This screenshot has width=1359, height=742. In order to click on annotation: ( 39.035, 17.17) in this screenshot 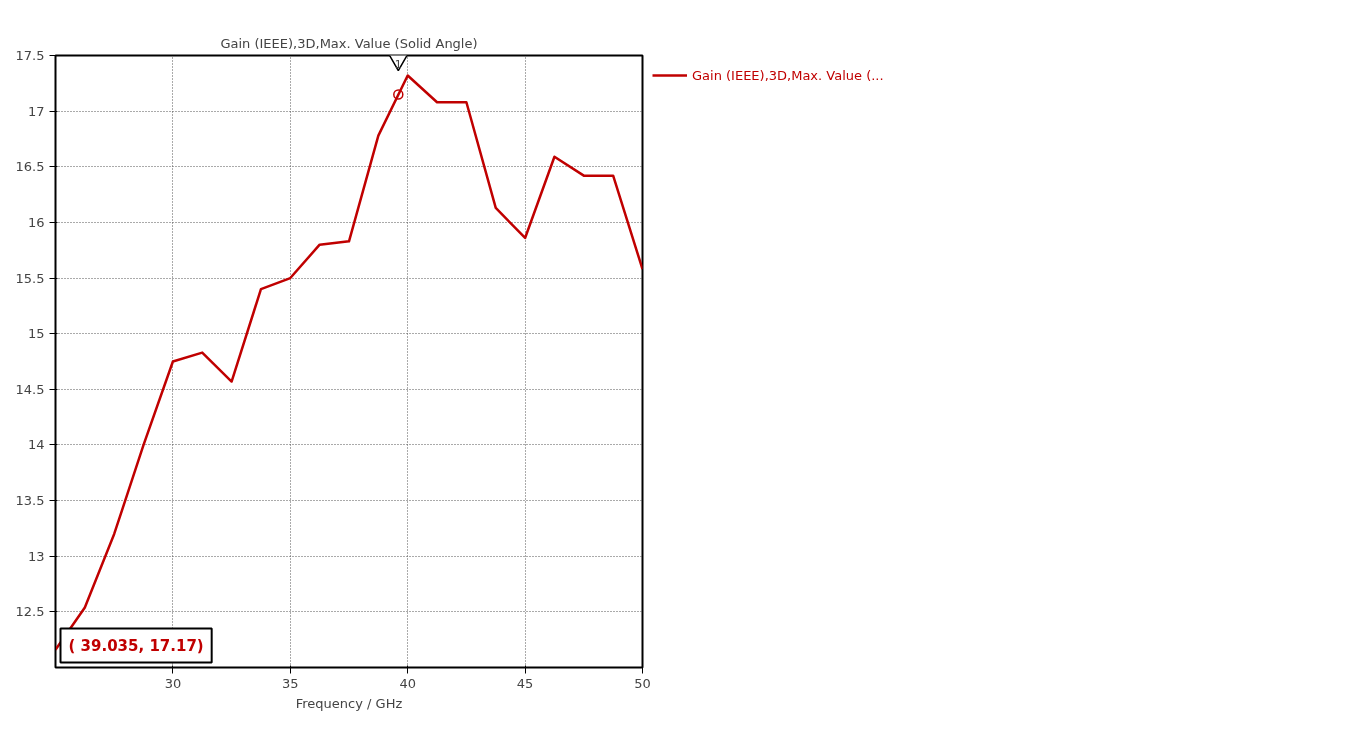, I will do `click(136, 645)`.